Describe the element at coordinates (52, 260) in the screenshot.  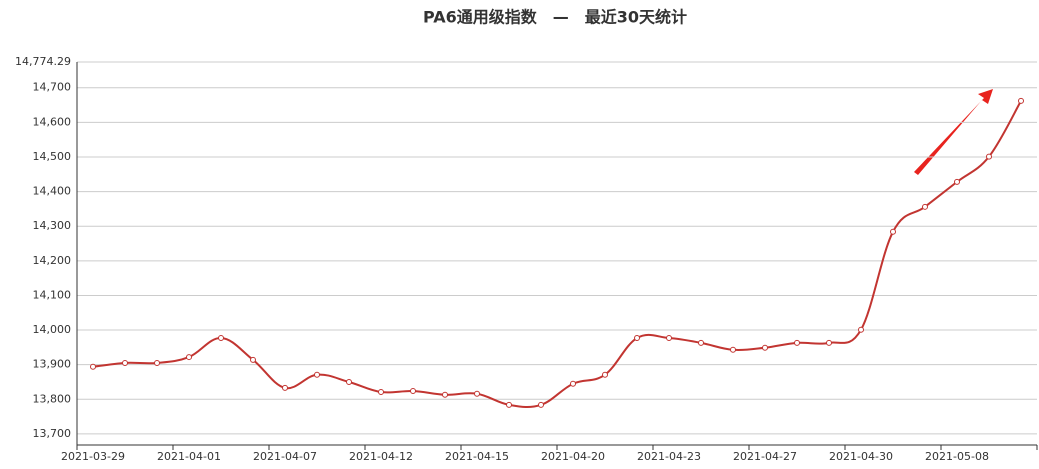
I see `y-tick-label: 14,200` at that location.